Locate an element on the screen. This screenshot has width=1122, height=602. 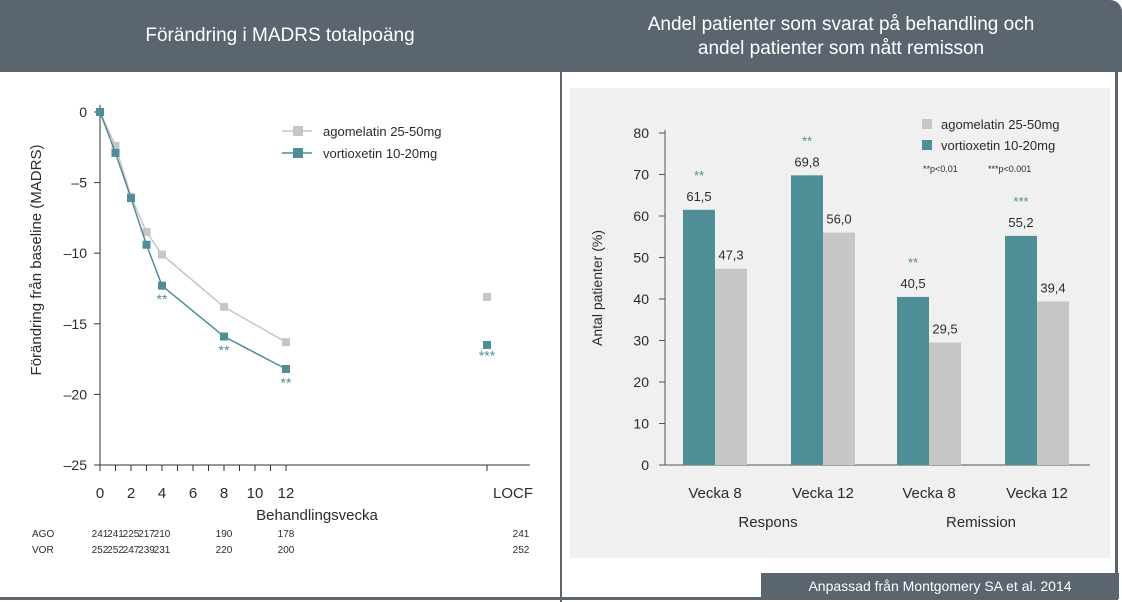
y-tick-label: 80 is located at coordinates (641, 133).